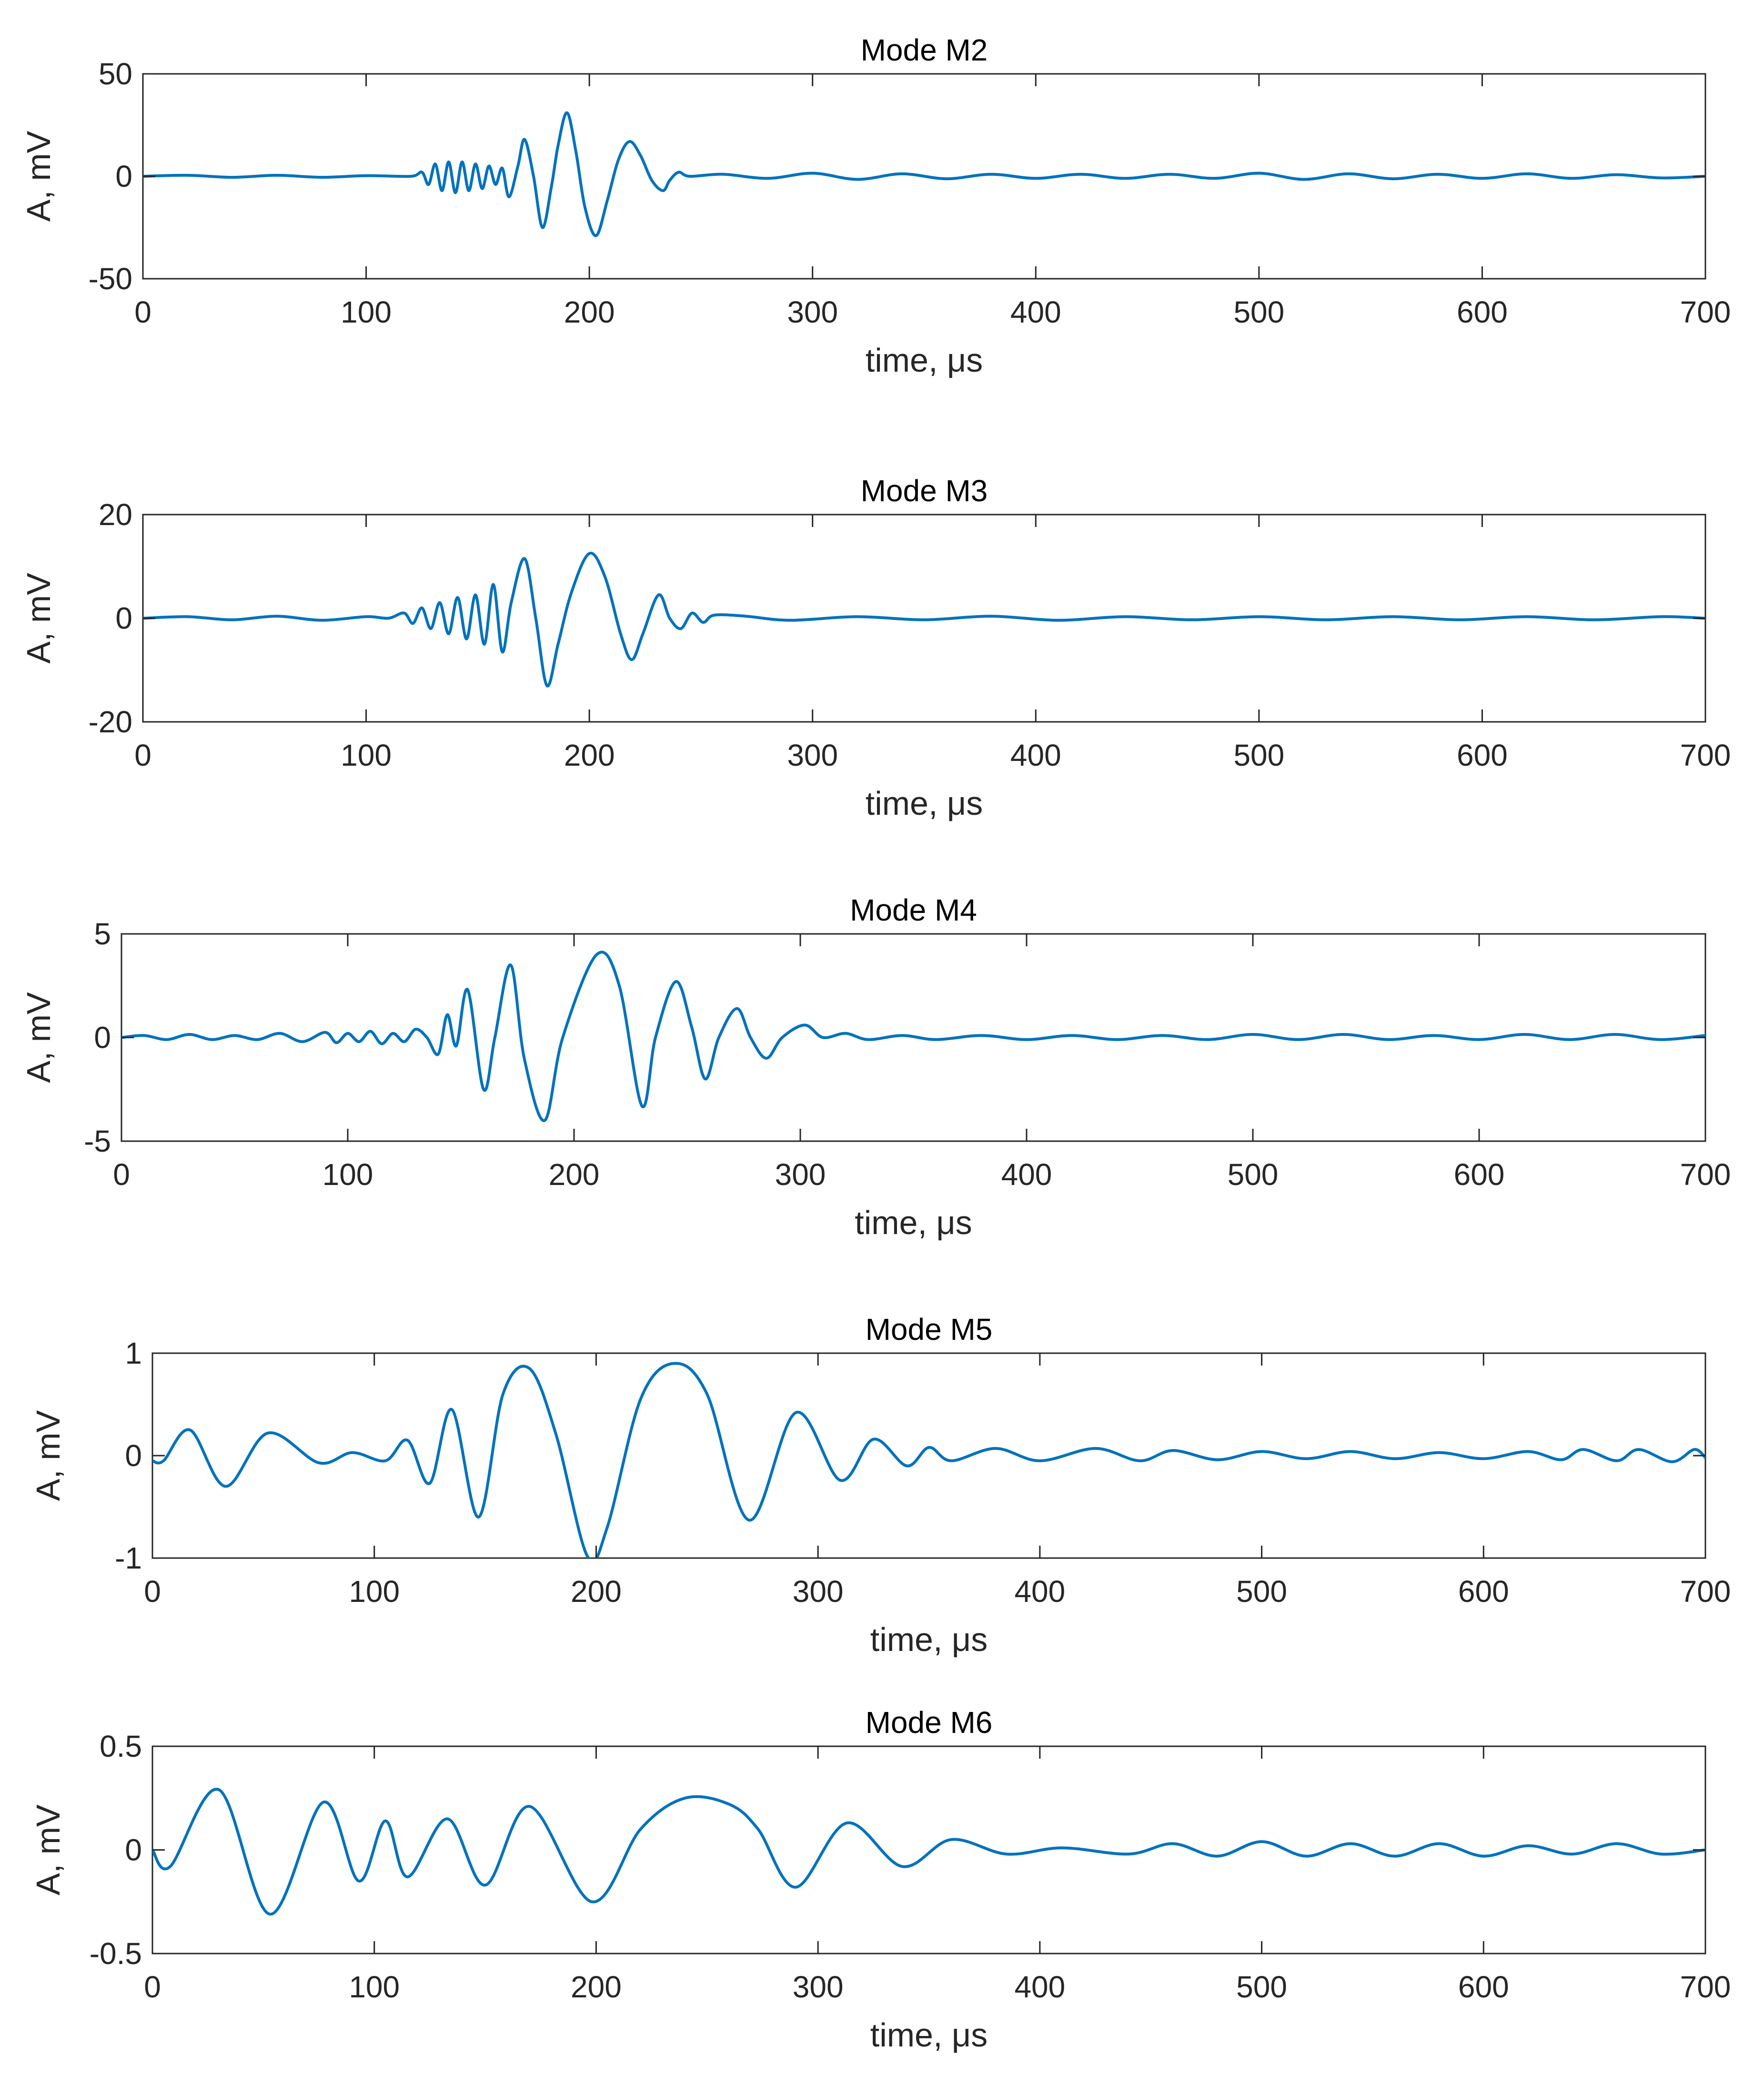 The image size is (1764, 2076). Describe the element at coordinates (924, 619) in the screenshot. I see `signal-line-M3` at that location.